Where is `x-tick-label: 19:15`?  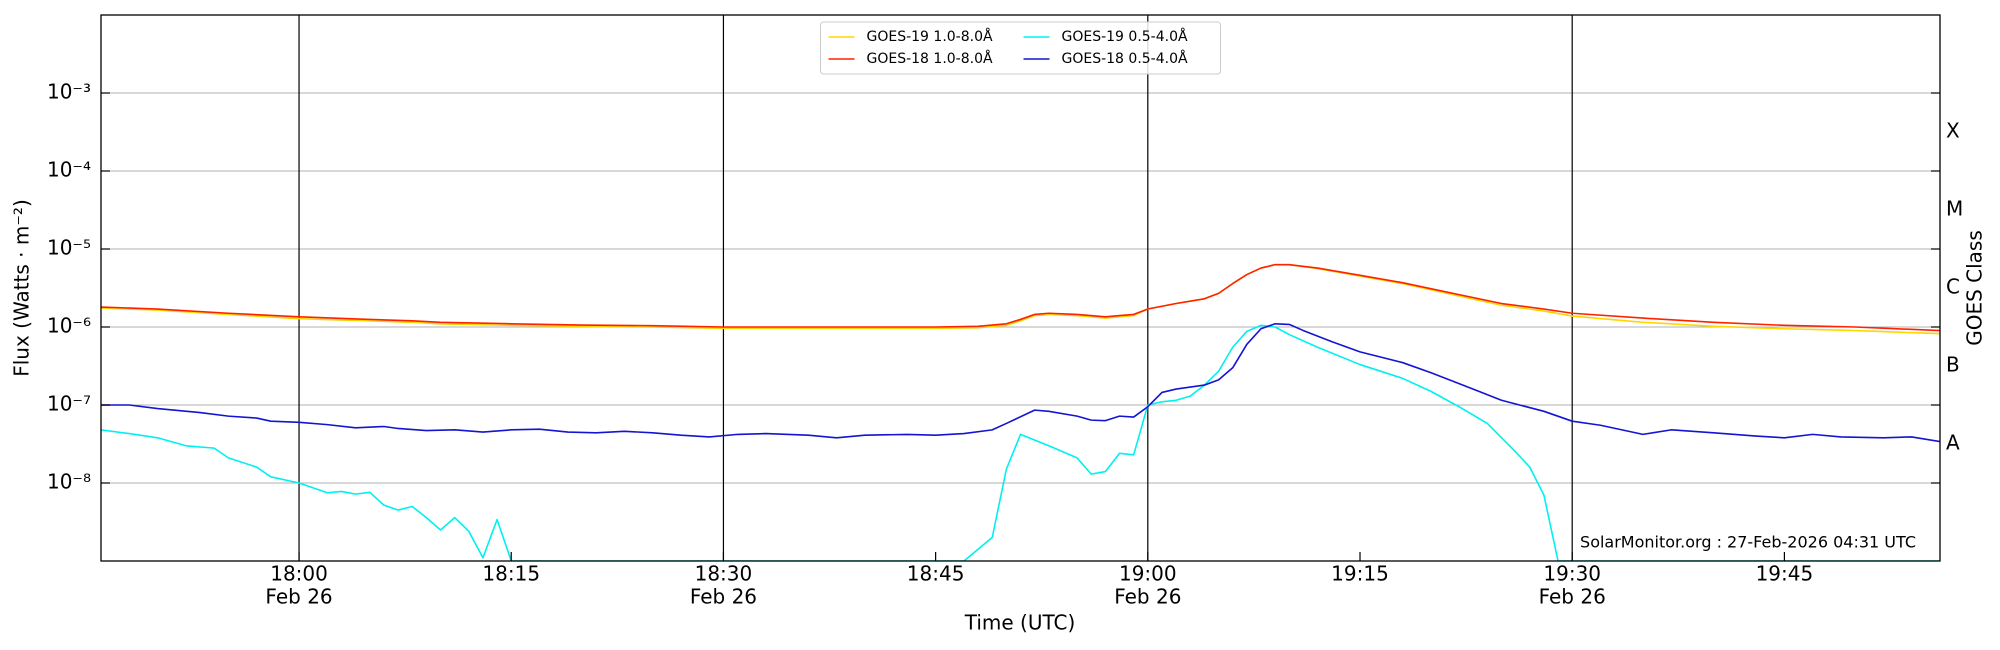 x-tick-label: 19:15 is located at coordinates (1360, 574).